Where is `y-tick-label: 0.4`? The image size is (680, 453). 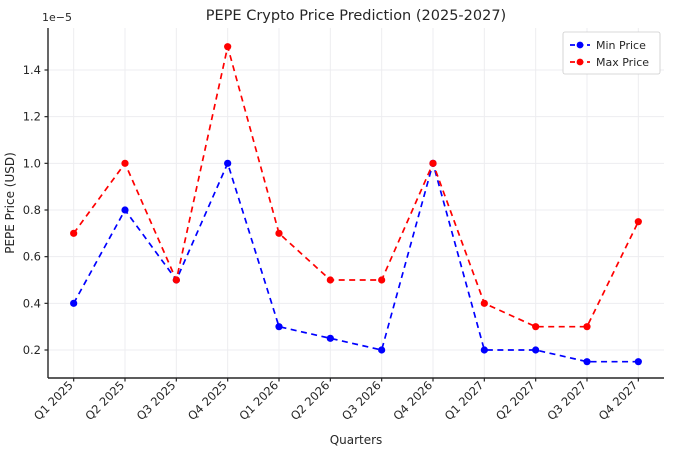
y-tick-label: 0.4 is located at coordinates (32, 303).